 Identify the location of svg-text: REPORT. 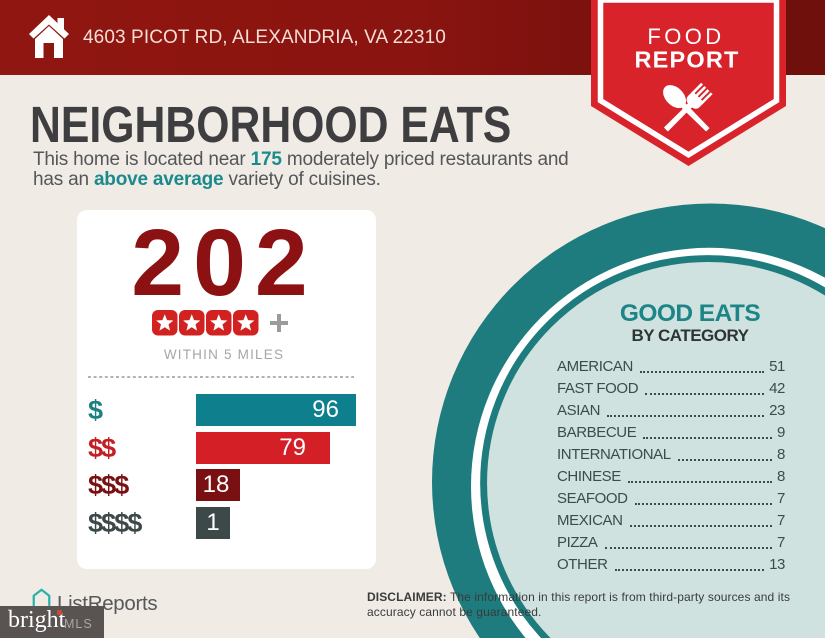
(686, 60).